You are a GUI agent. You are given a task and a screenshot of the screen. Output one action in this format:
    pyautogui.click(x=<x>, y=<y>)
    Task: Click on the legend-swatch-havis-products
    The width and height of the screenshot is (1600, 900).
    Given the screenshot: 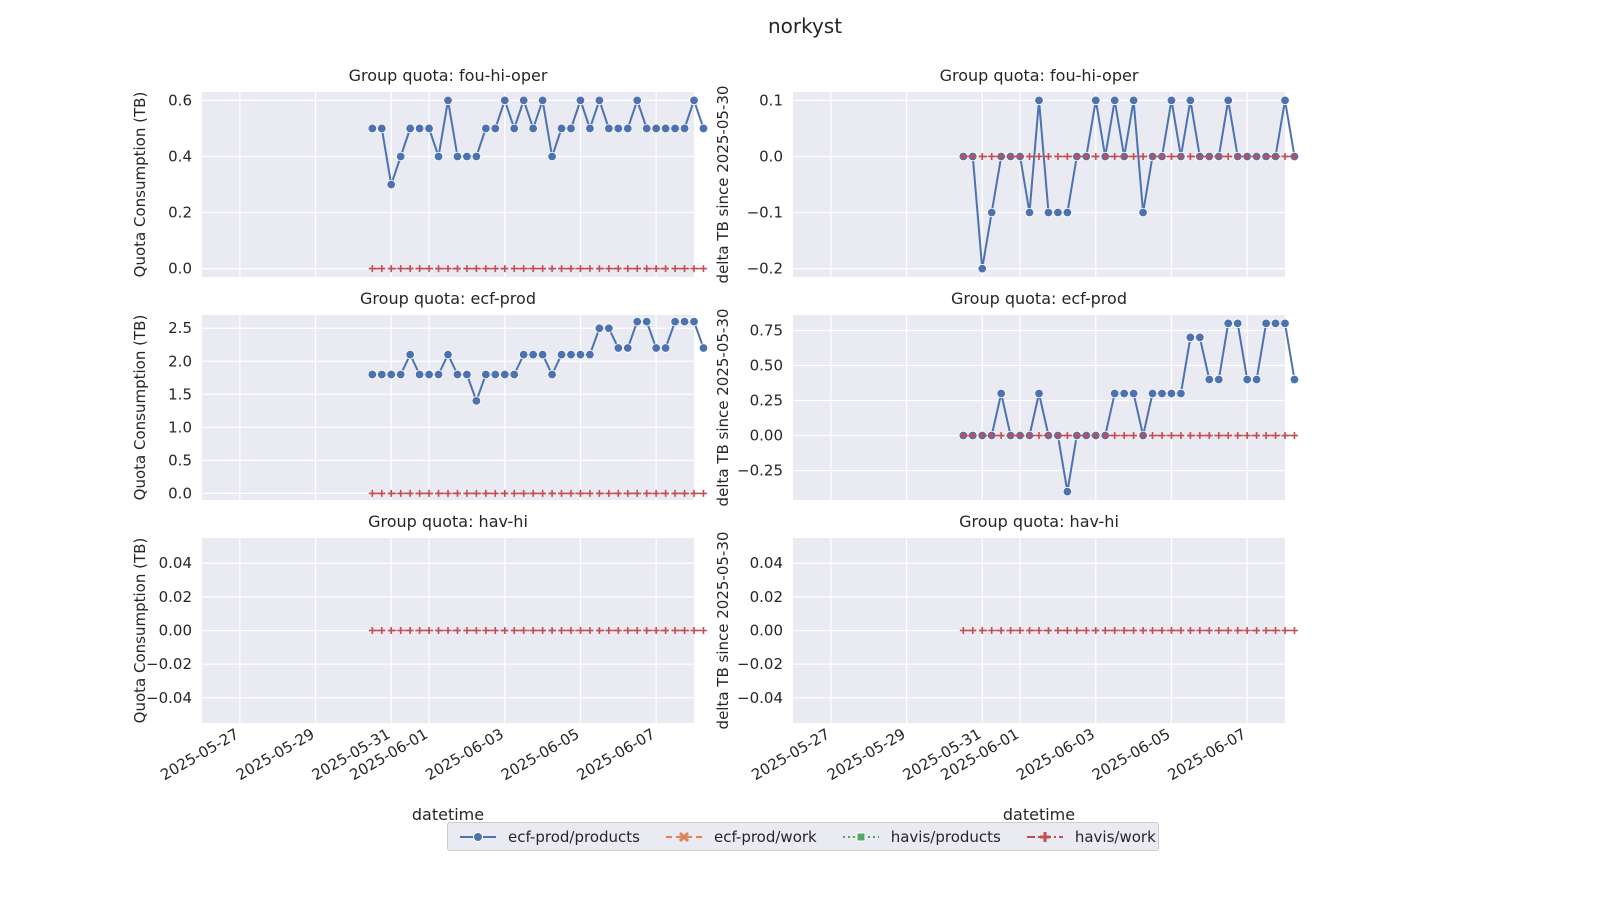 What is the action you would take?
    pyautogui.click(x=860, y=836)
    